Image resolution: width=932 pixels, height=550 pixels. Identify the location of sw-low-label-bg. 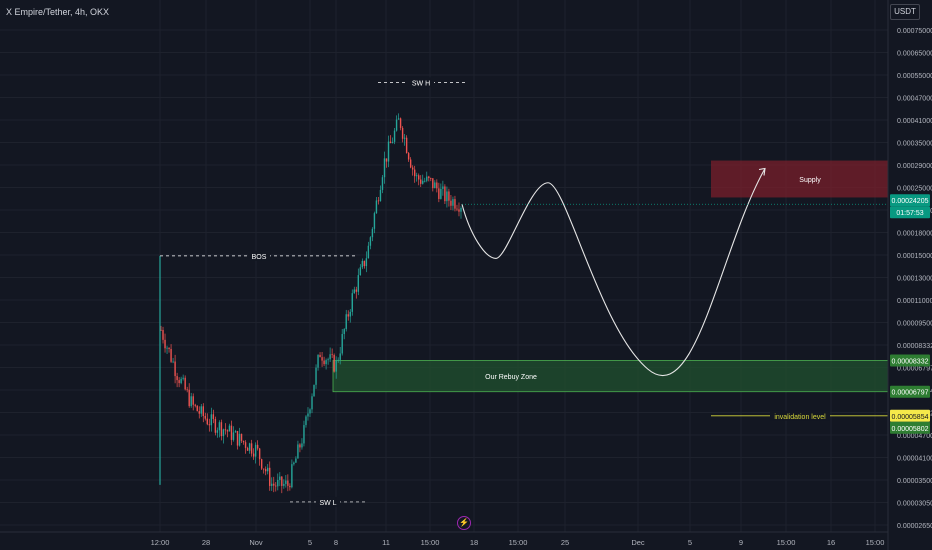
(328, 501).